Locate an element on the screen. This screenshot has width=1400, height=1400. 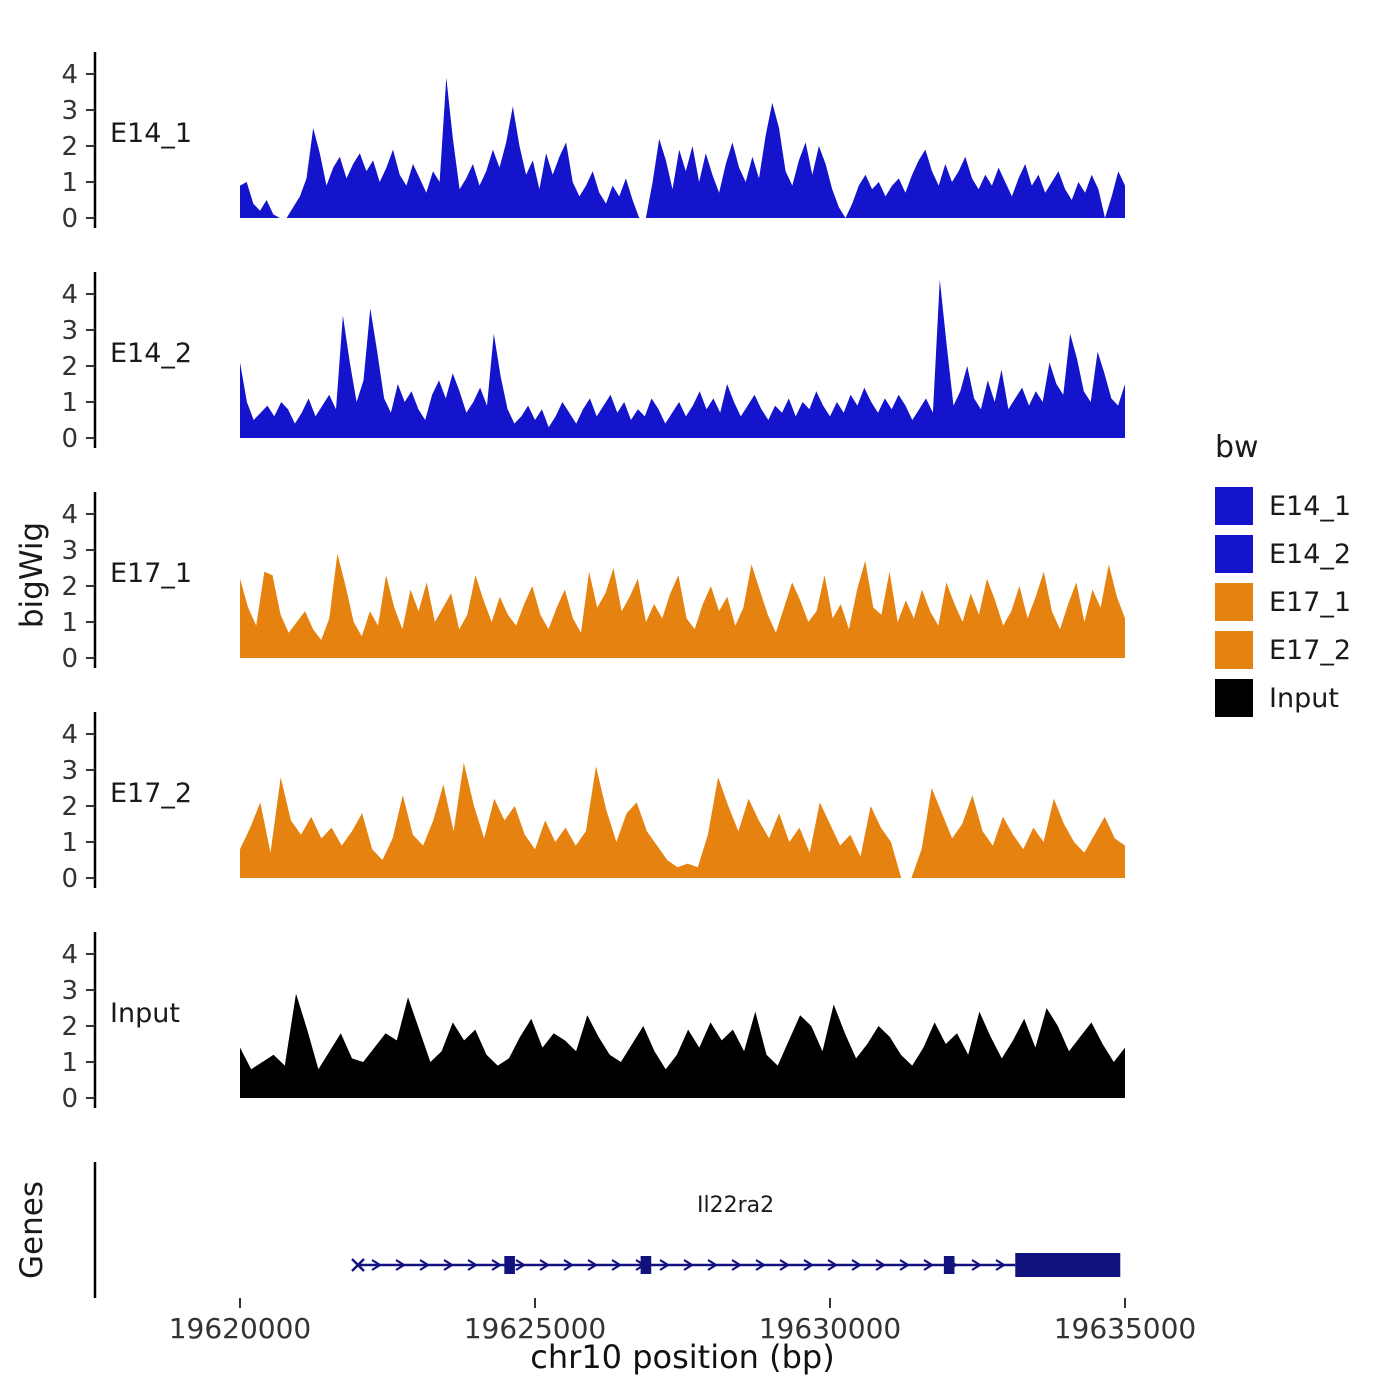
legend-title: bw is located at coordinates (1237, 447).